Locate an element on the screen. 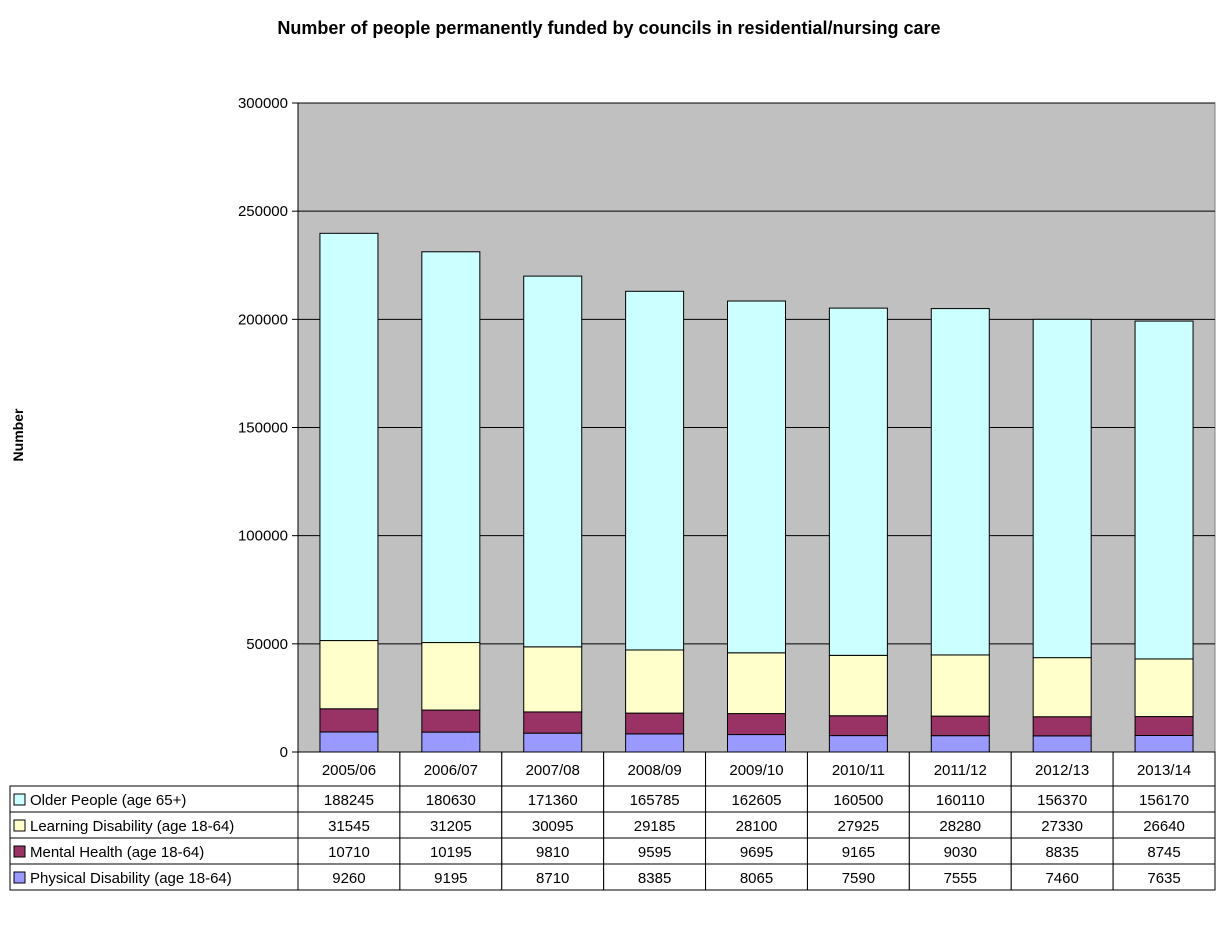 This screenshot has width=1218, height=929. data-label: 165785 is located at coordinates (655, 800).